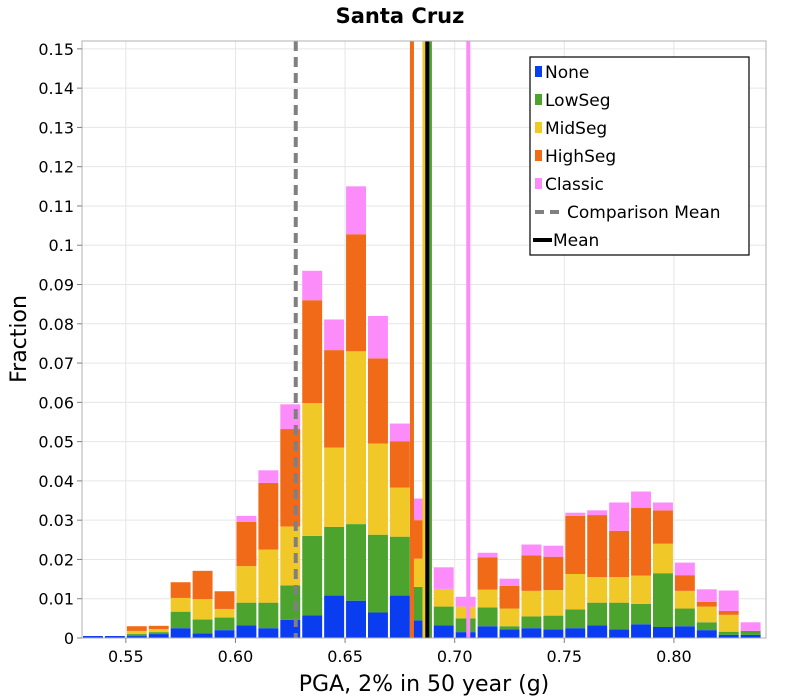  What do you see at coordinates (538, 183) in the screenshot?
I see `legend-swatch-classic` at bounding box center [538, 183].